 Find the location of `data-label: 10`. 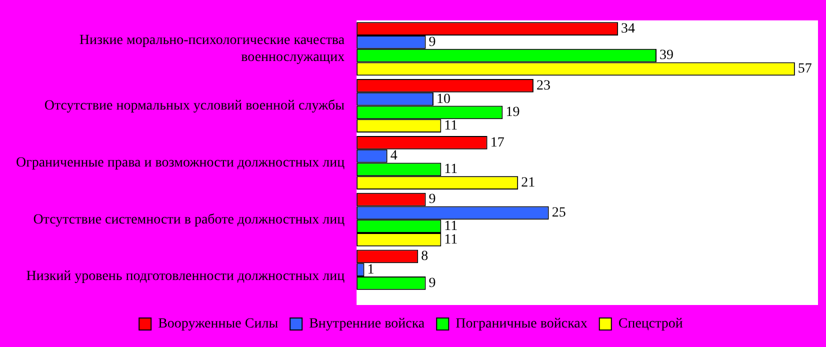

data-label: 10 is located at coordinates (443, 99).